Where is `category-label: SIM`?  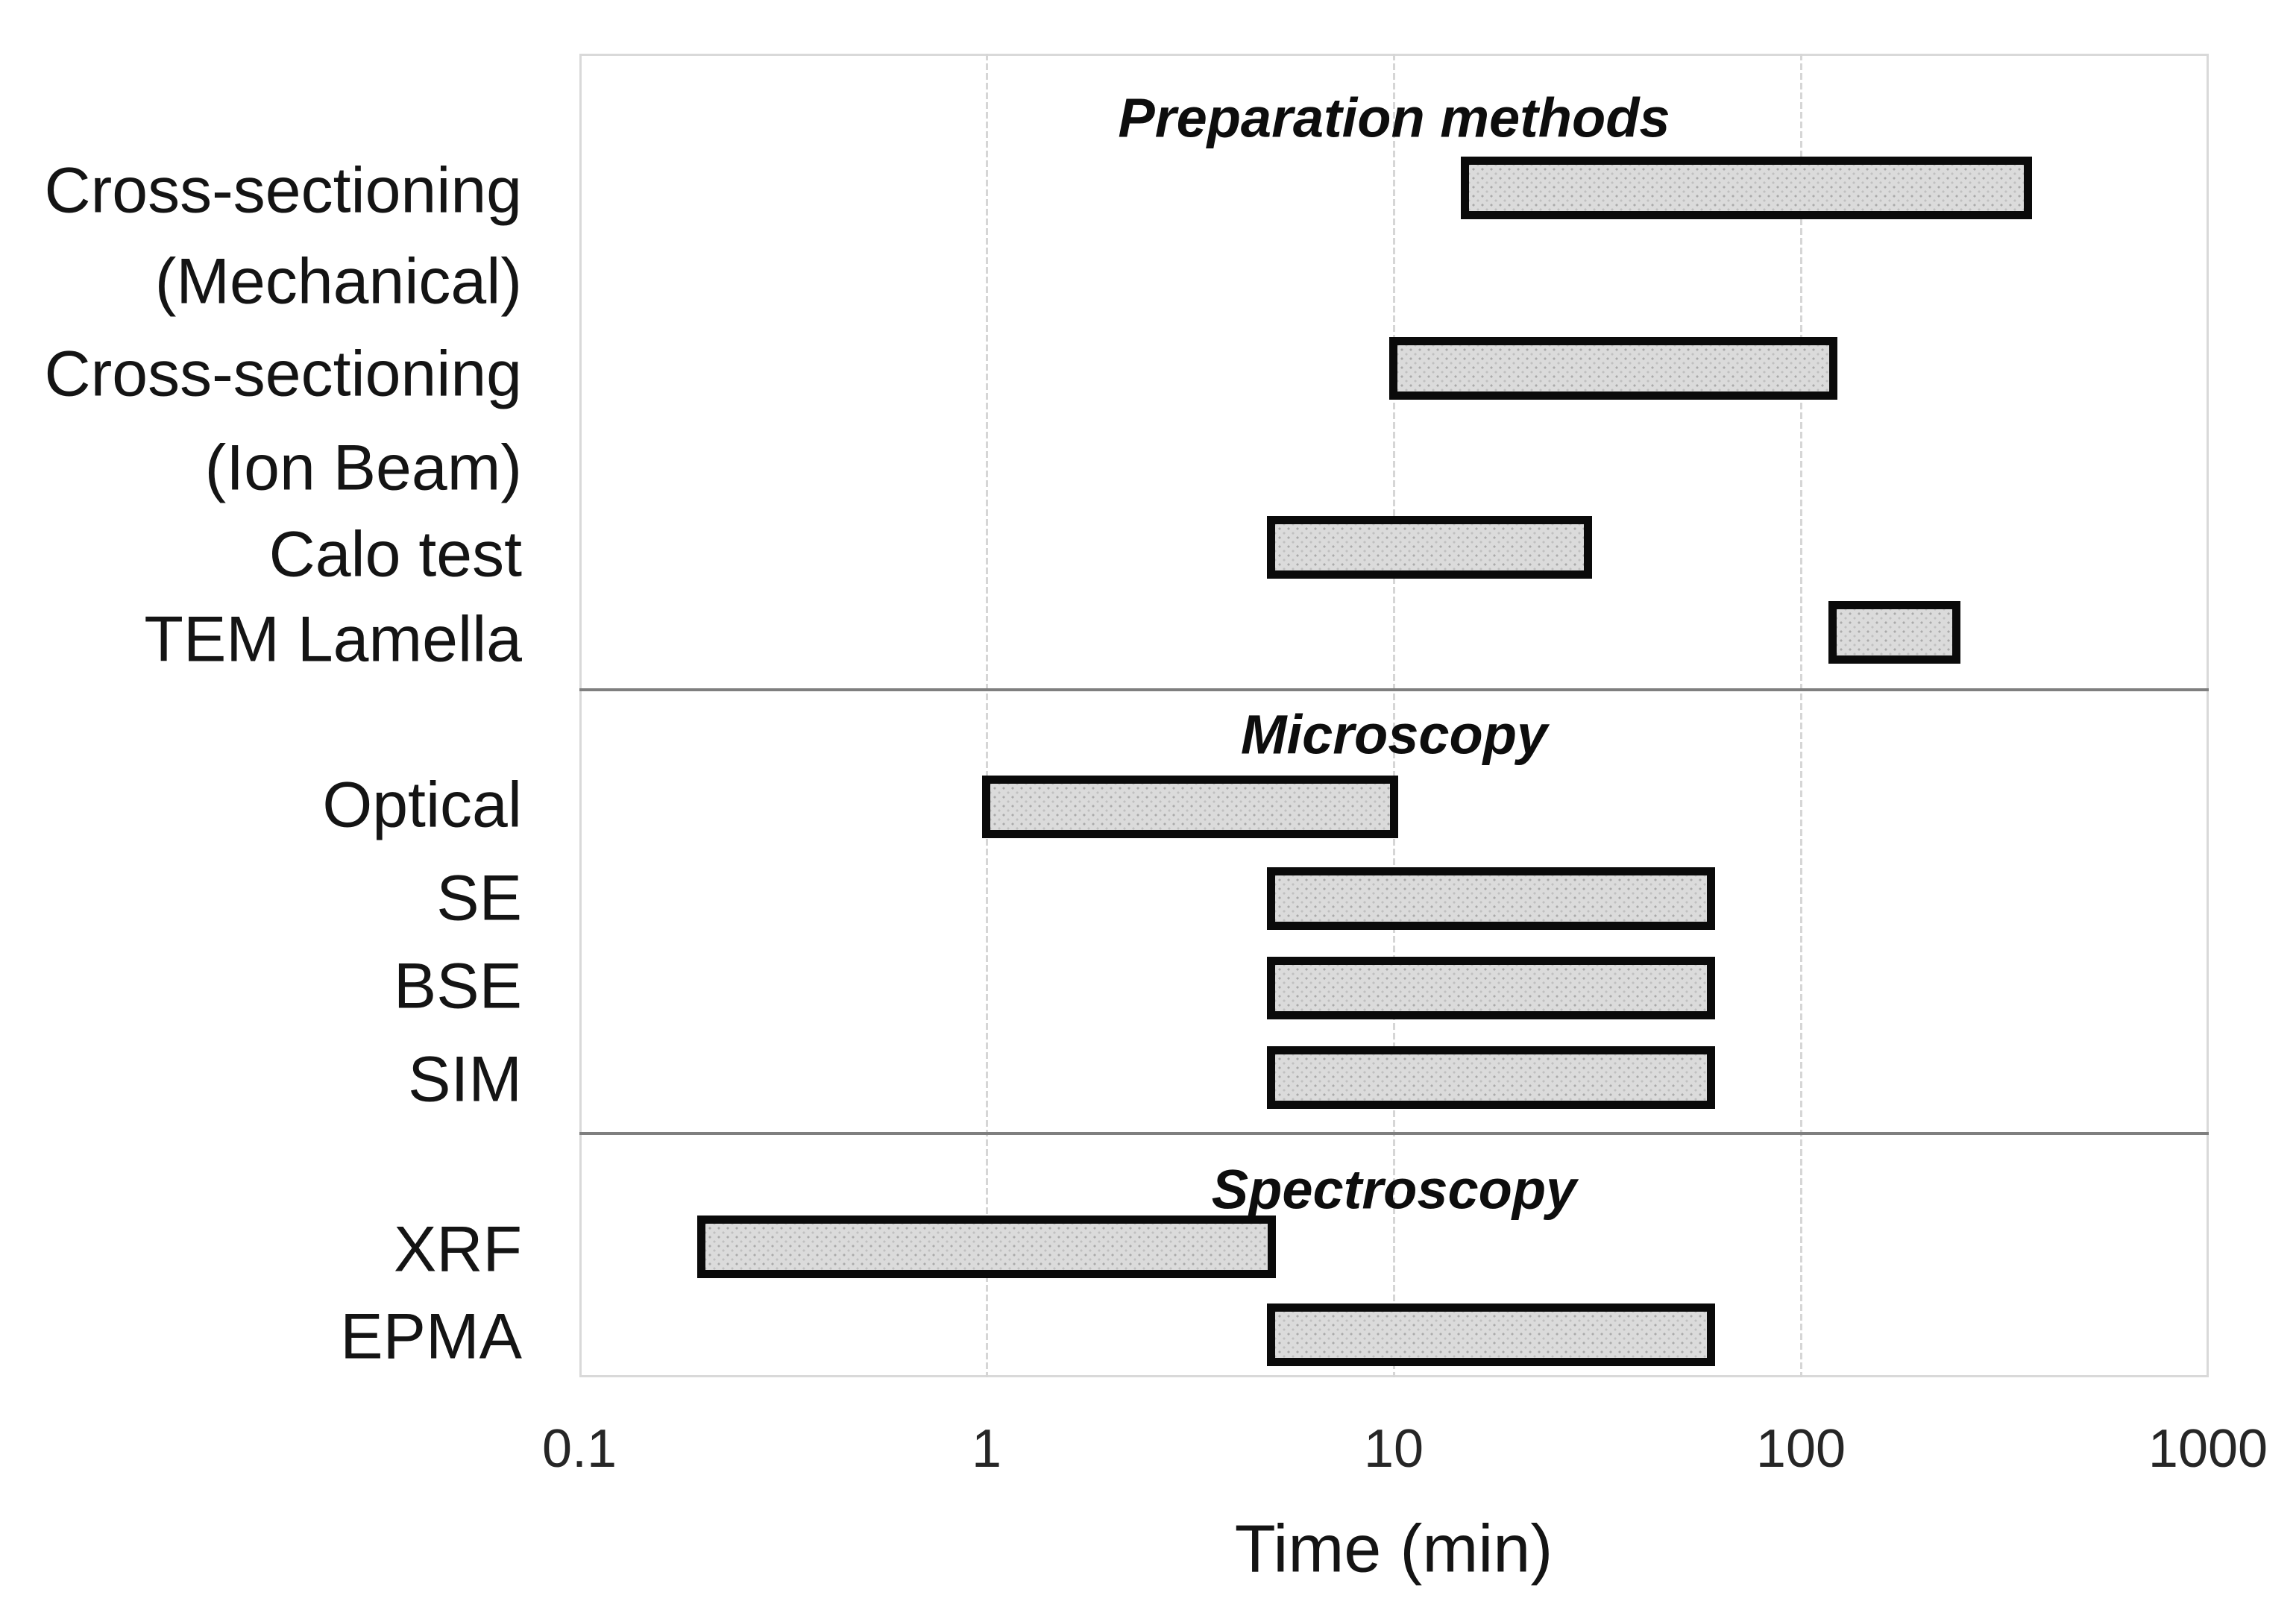 category-label: SIM is located at coordinates (465, 1080).